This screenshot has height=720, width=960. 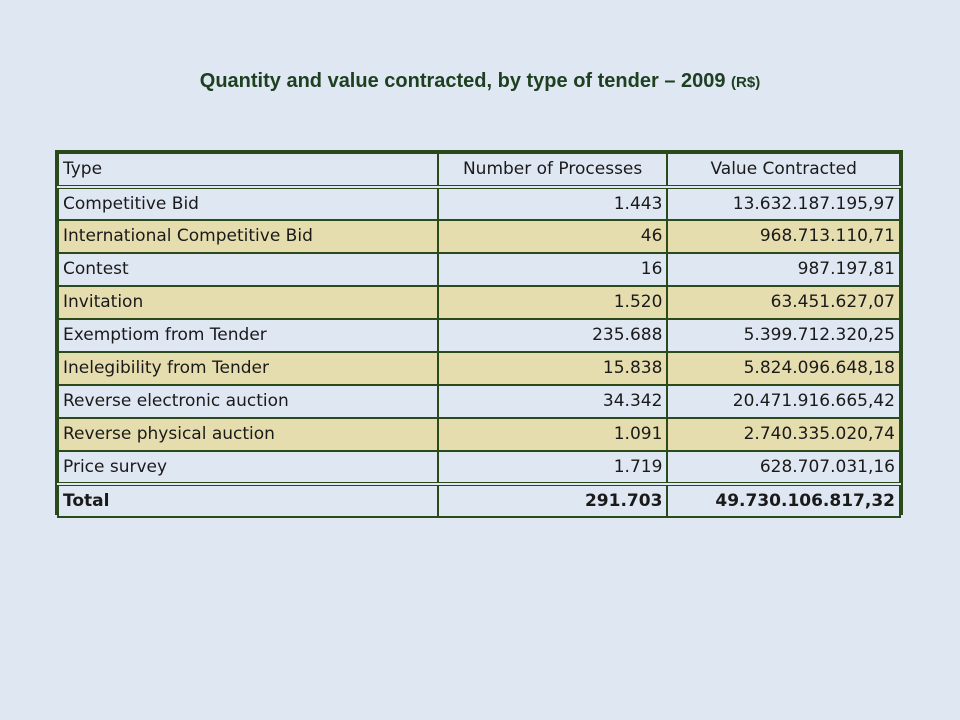 What do you see at coordinates (783, 434) in the screenshot?
I see `cell-value: 2.740.335.020,74` at bounding box center [783, 434].